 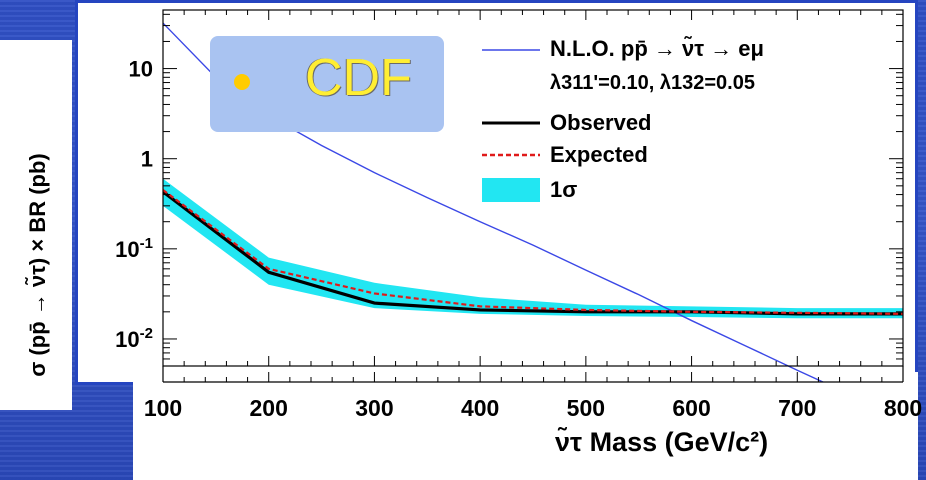 I want to click on legend-swatch-band, so click(x=511, y=190).